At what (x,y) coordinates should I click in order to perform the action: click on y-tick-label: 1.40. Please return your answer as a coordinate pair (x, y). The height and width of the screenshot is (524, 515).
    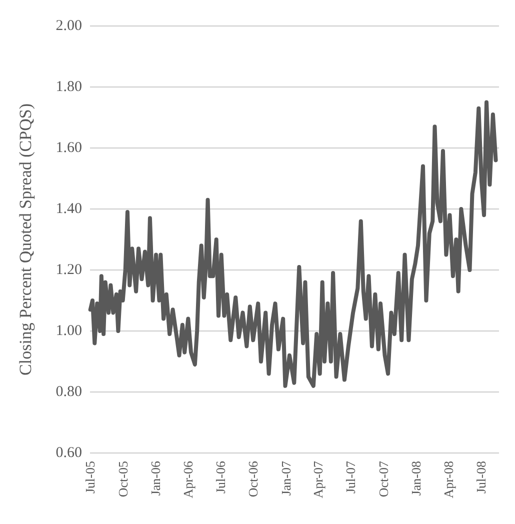
    Looking at the image, I should click on (69, 209).